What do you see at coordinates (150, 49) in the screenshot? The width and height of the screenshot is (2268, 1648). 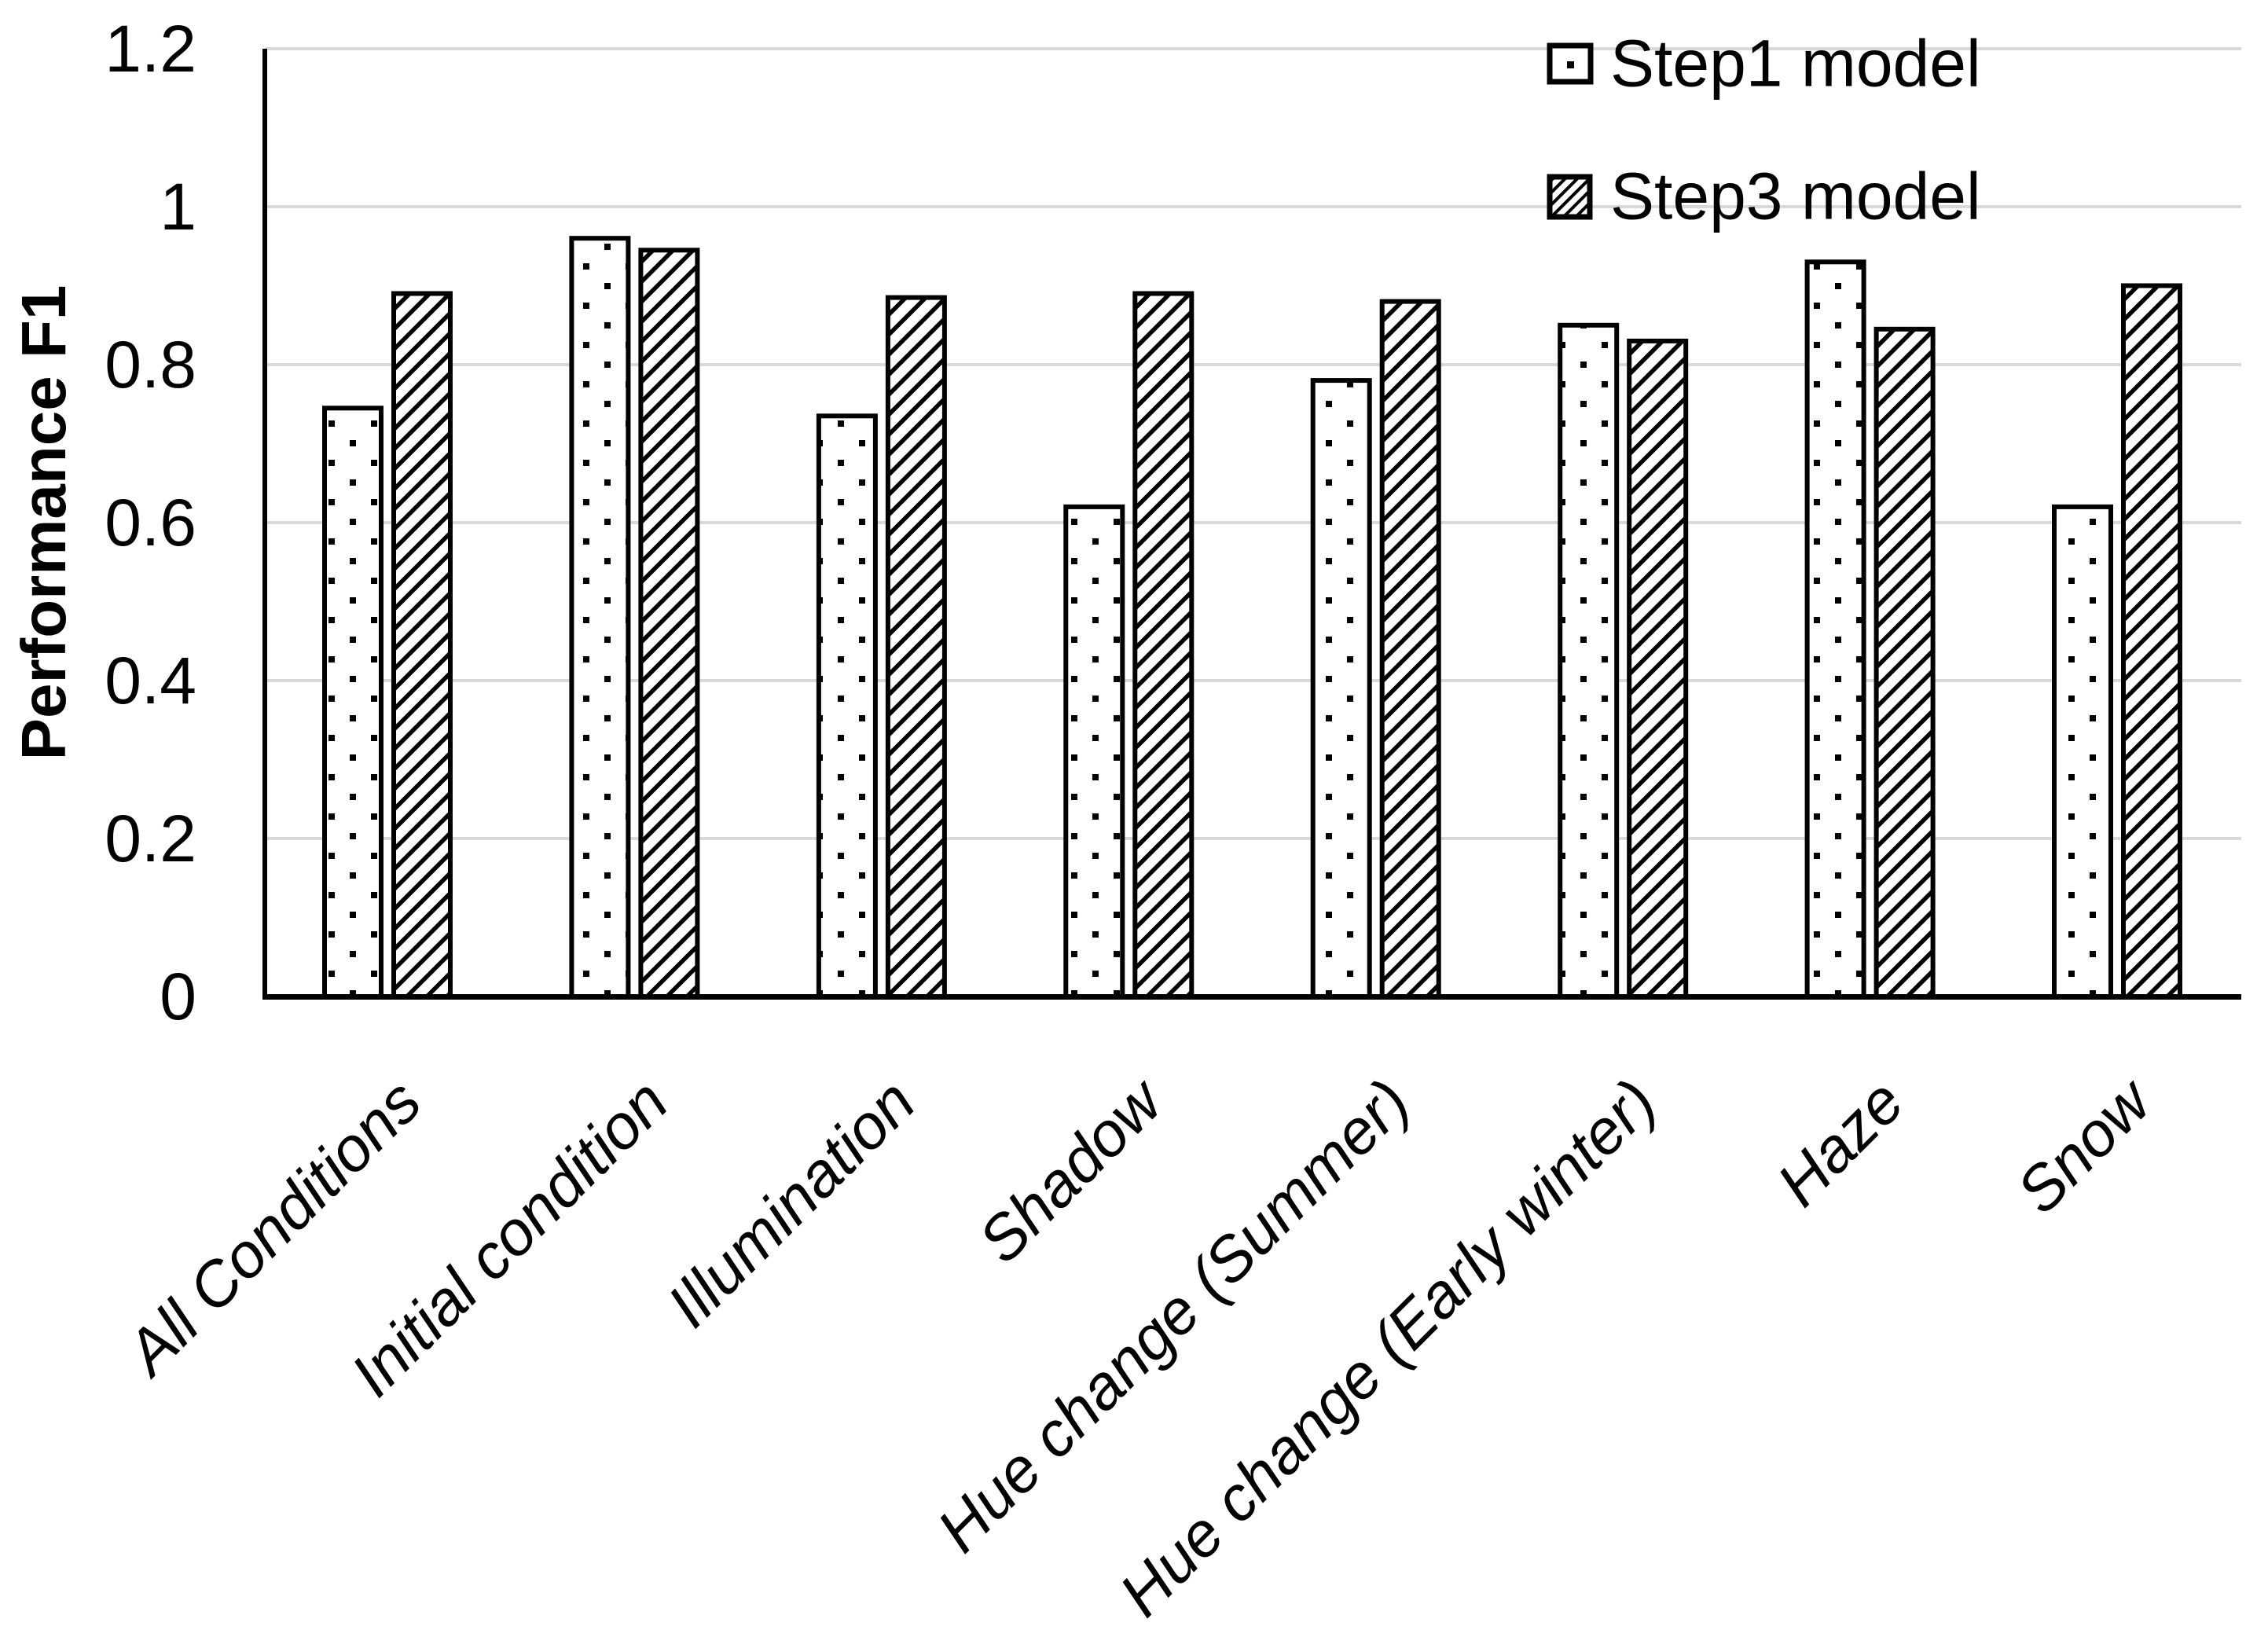 I see `y-tick-label-1.2: 1.2` at bounding box center [150, 49].